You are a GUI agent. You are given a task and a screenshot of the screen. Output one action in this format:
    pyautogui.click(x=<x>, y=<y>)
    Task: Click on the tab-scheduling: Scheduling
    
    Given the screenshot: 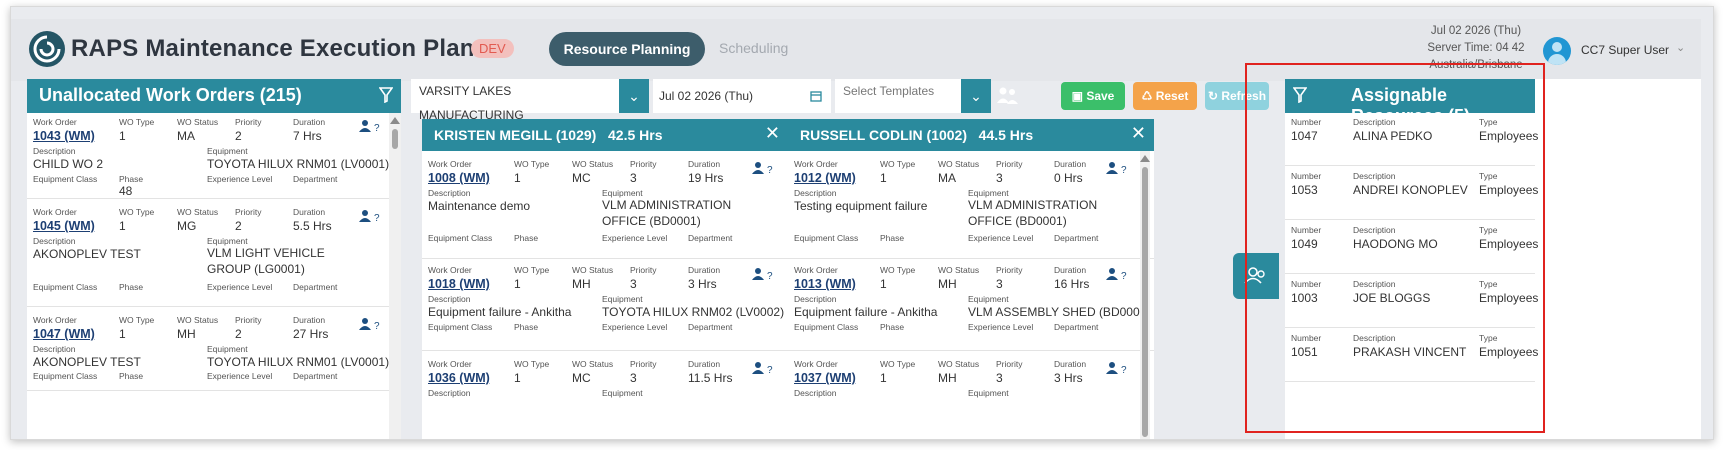 What is the action you would take?
    pyautogui.click(x=754, y=48)
    